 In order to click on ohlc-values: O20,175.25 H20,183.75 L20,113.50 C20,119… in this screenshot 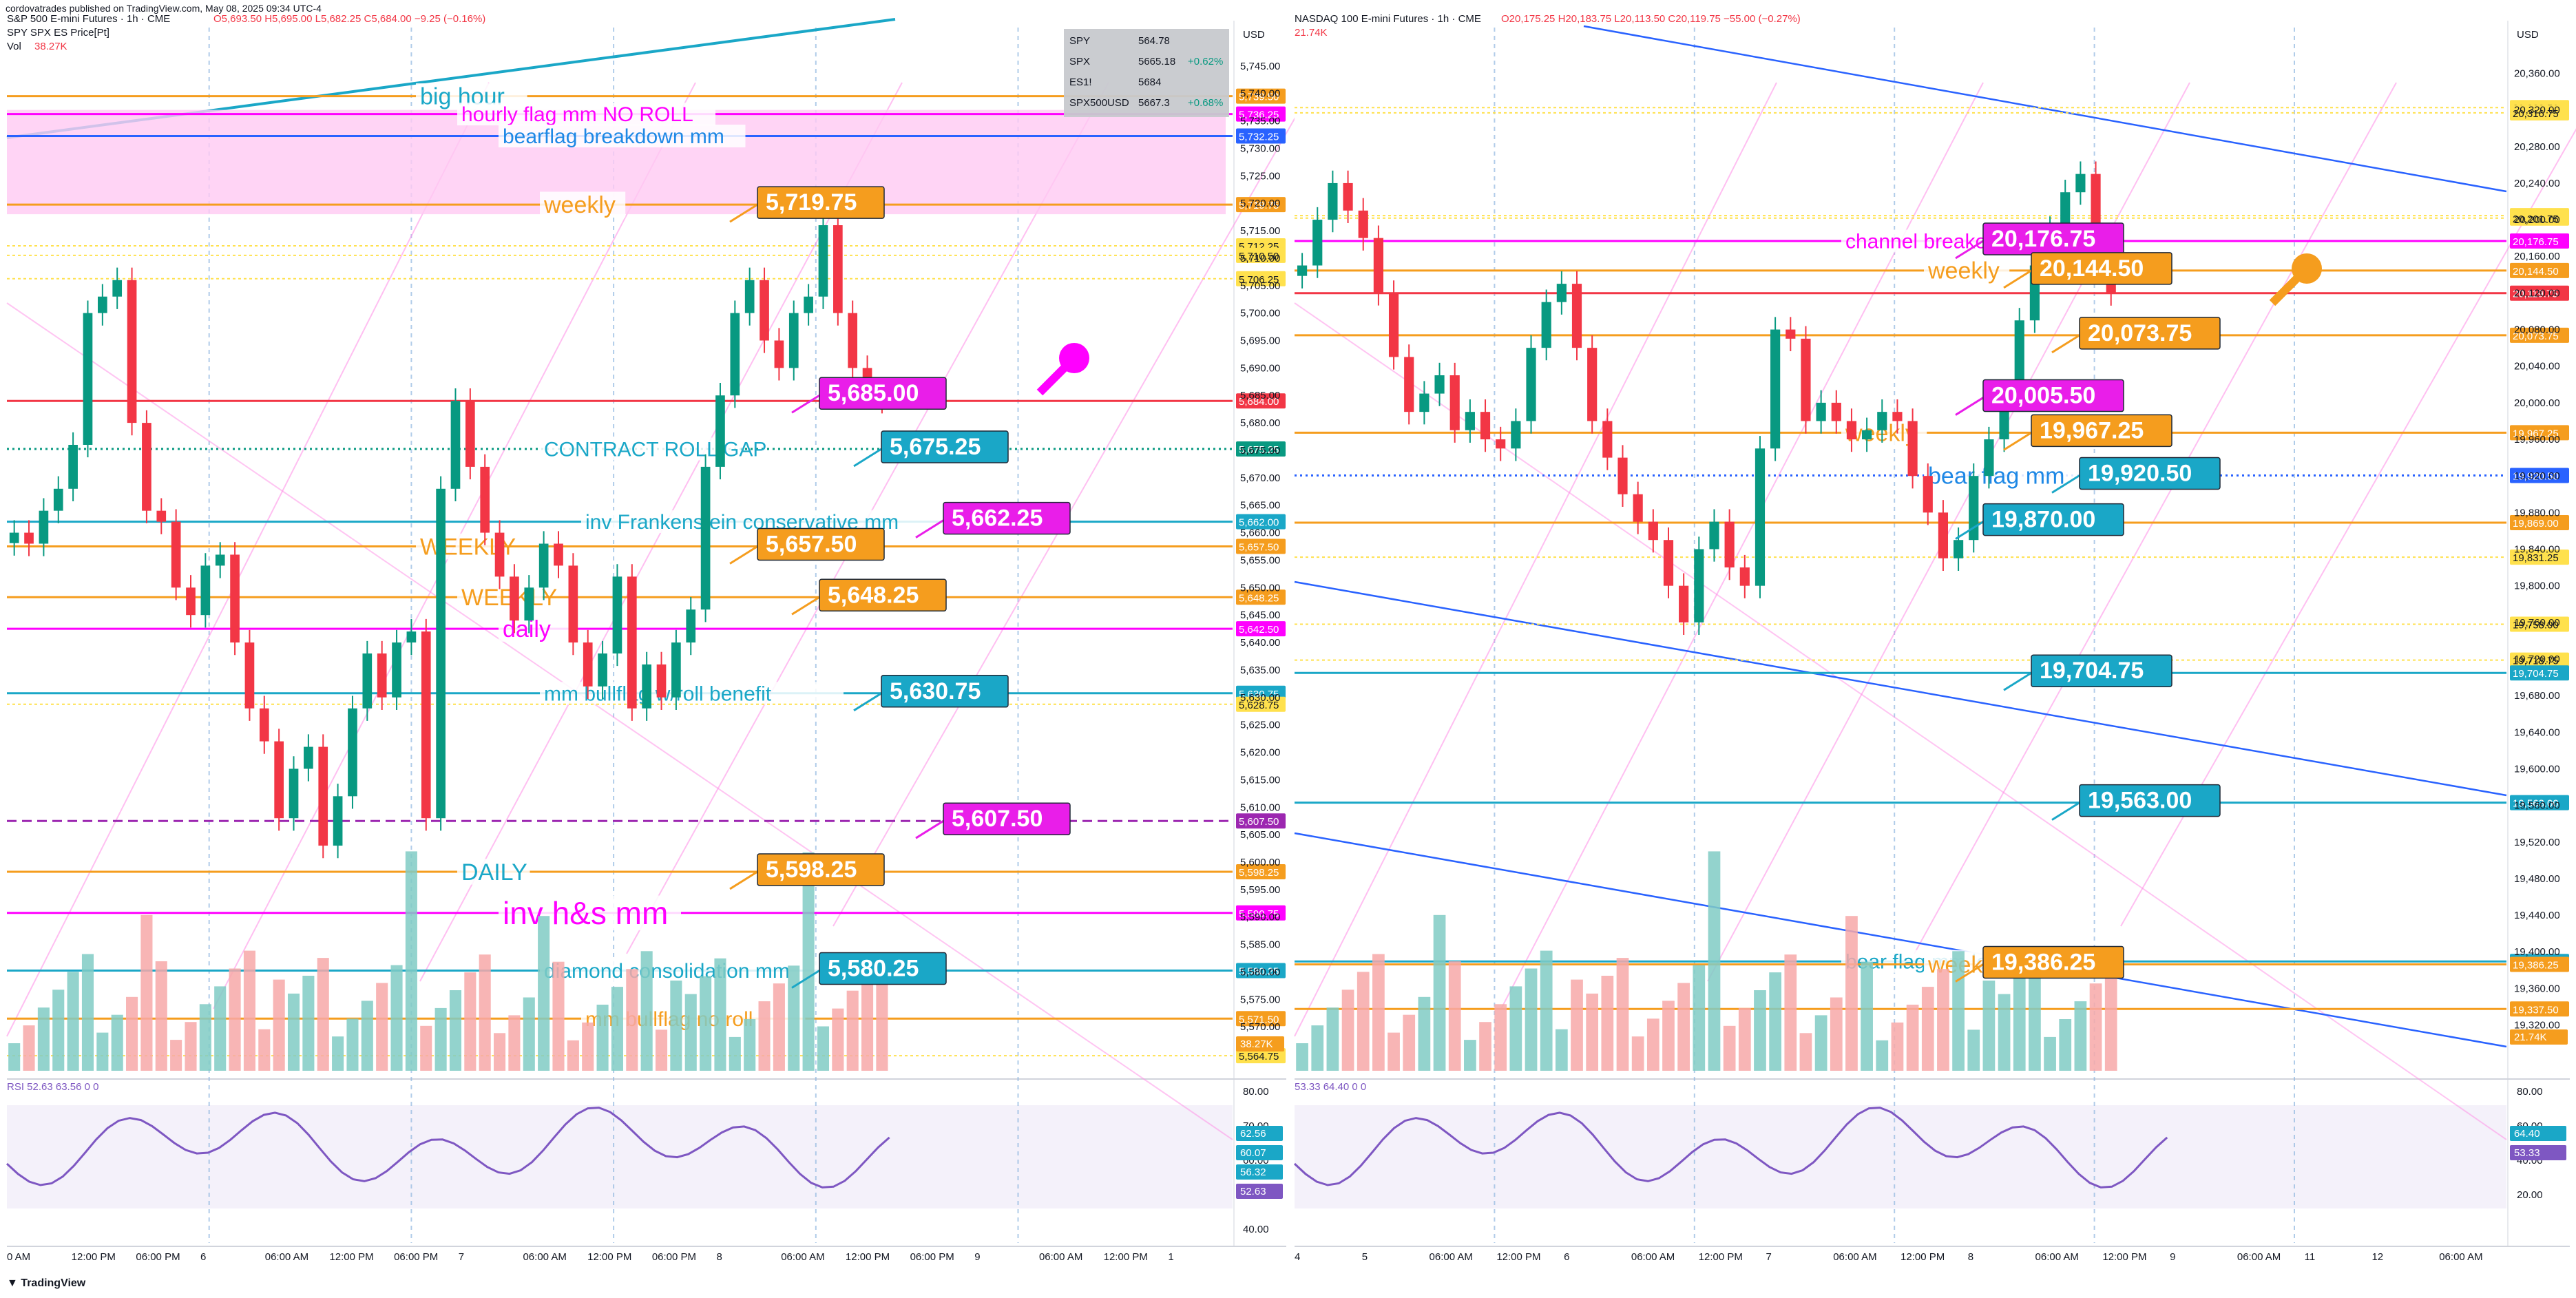, I will do `click(1651, 19)`.